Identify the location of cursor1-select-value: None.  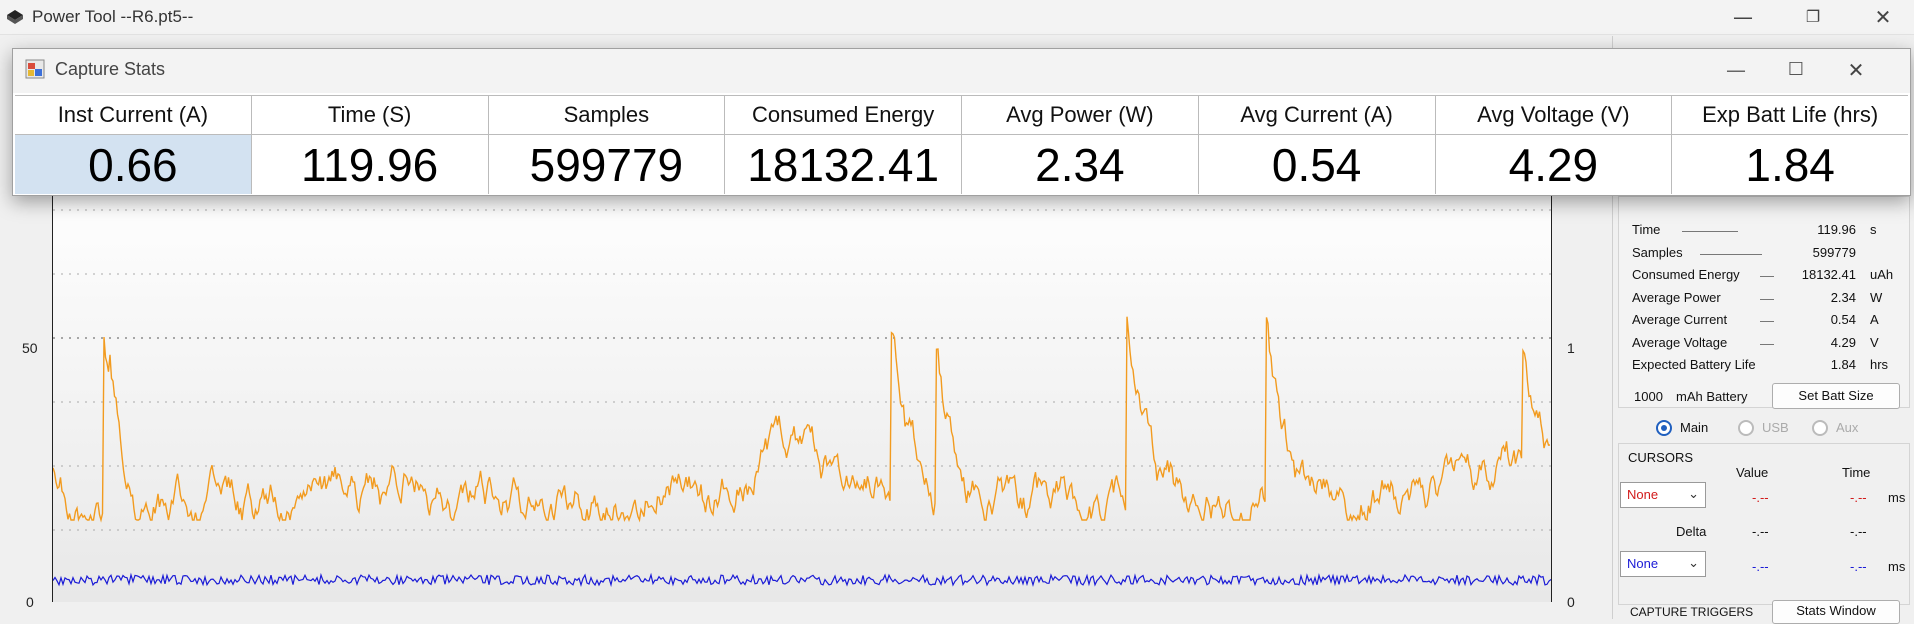
(1643, 494).